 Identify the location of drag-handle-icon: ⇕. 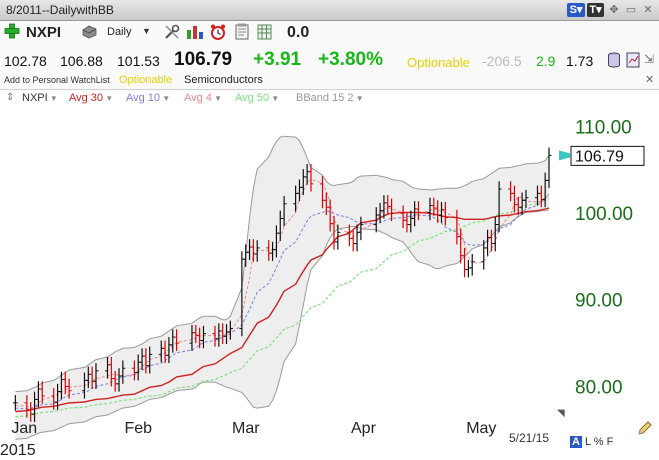
(10, 97).